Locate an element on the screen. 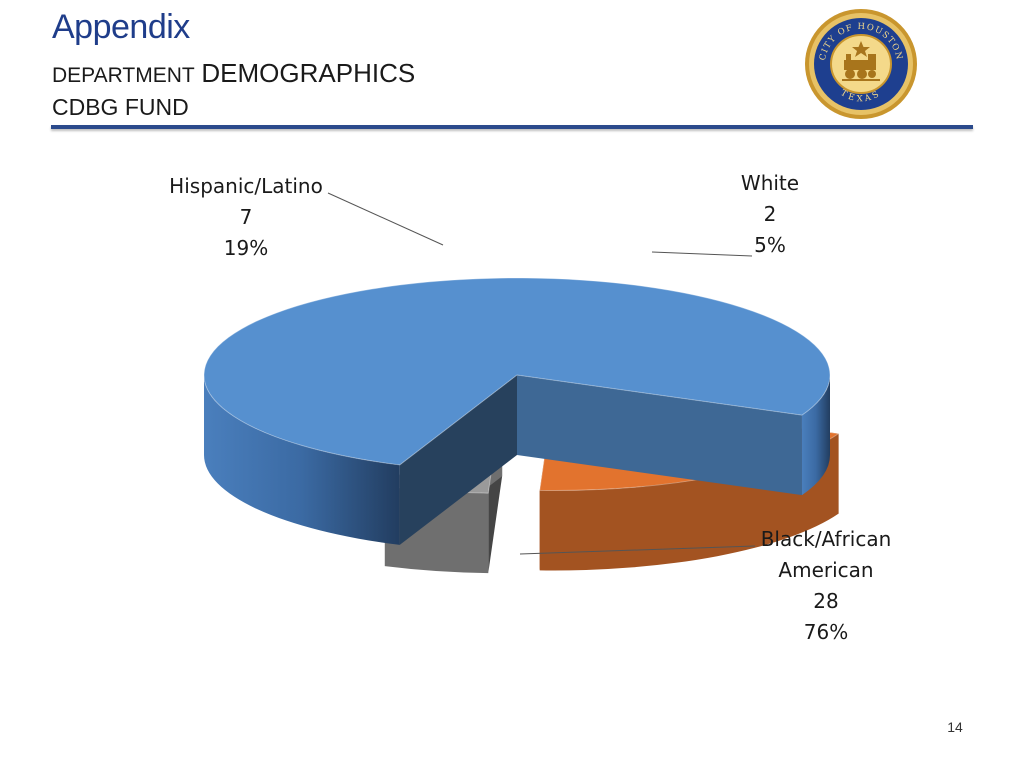 This screenshot has height=768, width=1024. page-subtitle: DEPARTMENT DEMOGRAPHICS is located at coordinates (233, 73).